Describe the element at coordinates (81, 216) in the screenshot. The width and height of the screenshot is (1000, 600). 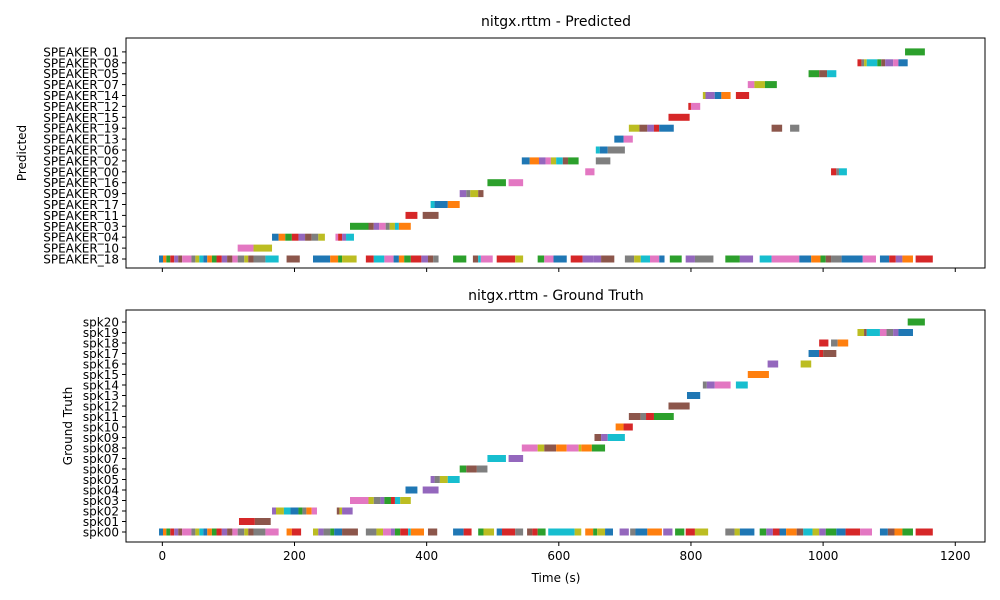
I see `predicted-y-tick-label: SPEAKER_11` at that location.